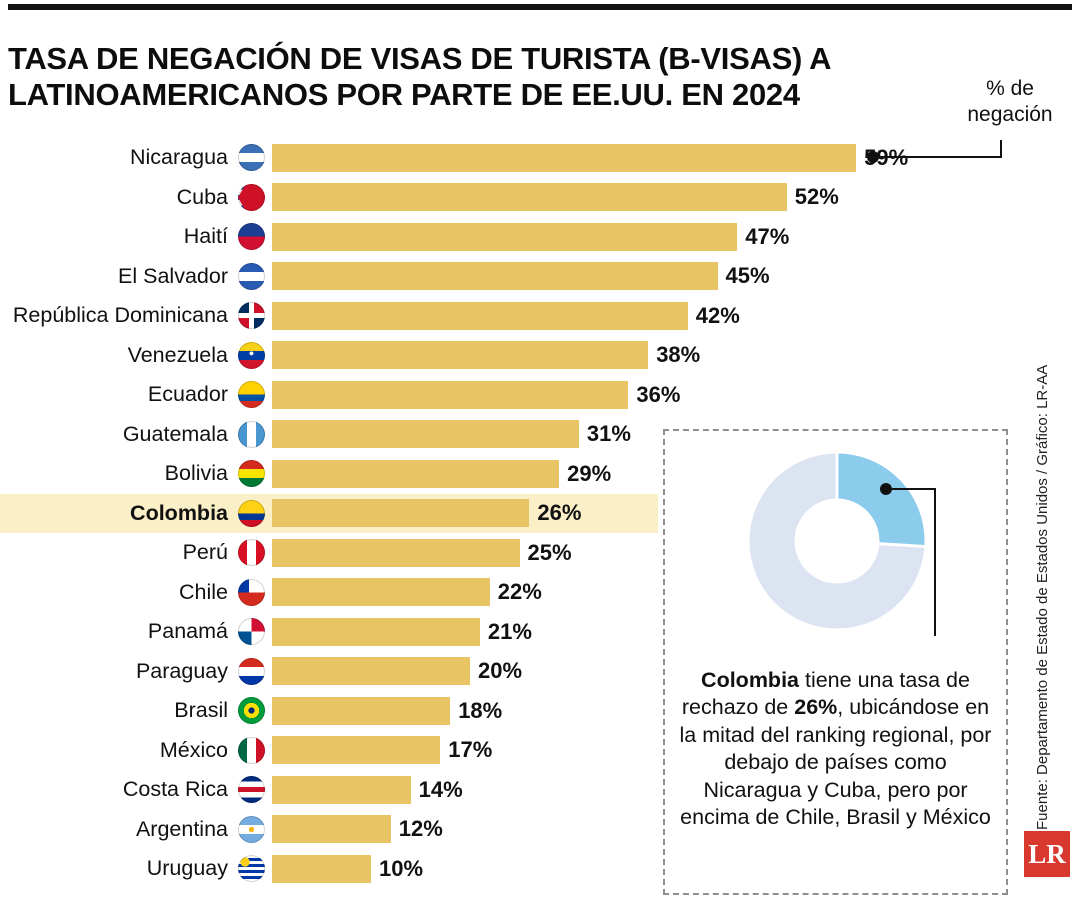 This screenshot has height=900, width=1080. I want to click on flag-pe-icon, so click(251, 553).